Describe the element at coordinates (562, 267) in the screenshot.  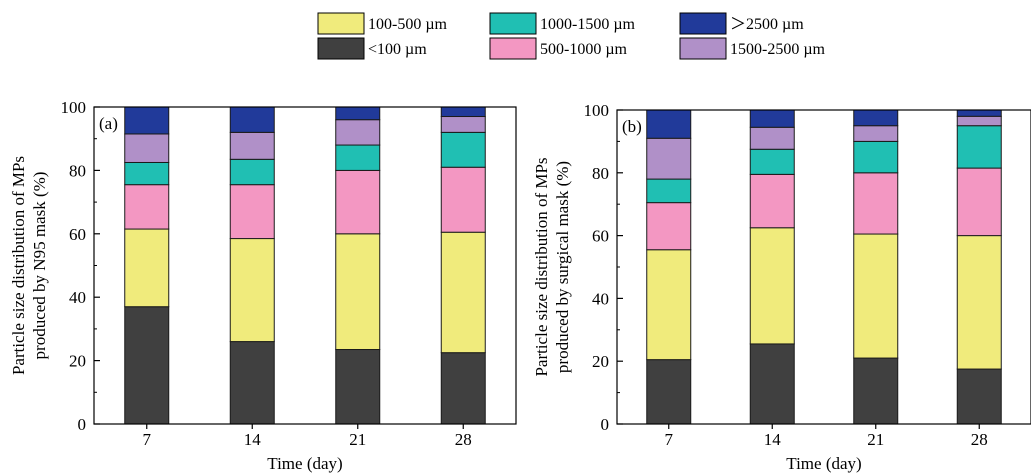
I see `y-axis-label-line: produced by surgical mask (%)` at that location.